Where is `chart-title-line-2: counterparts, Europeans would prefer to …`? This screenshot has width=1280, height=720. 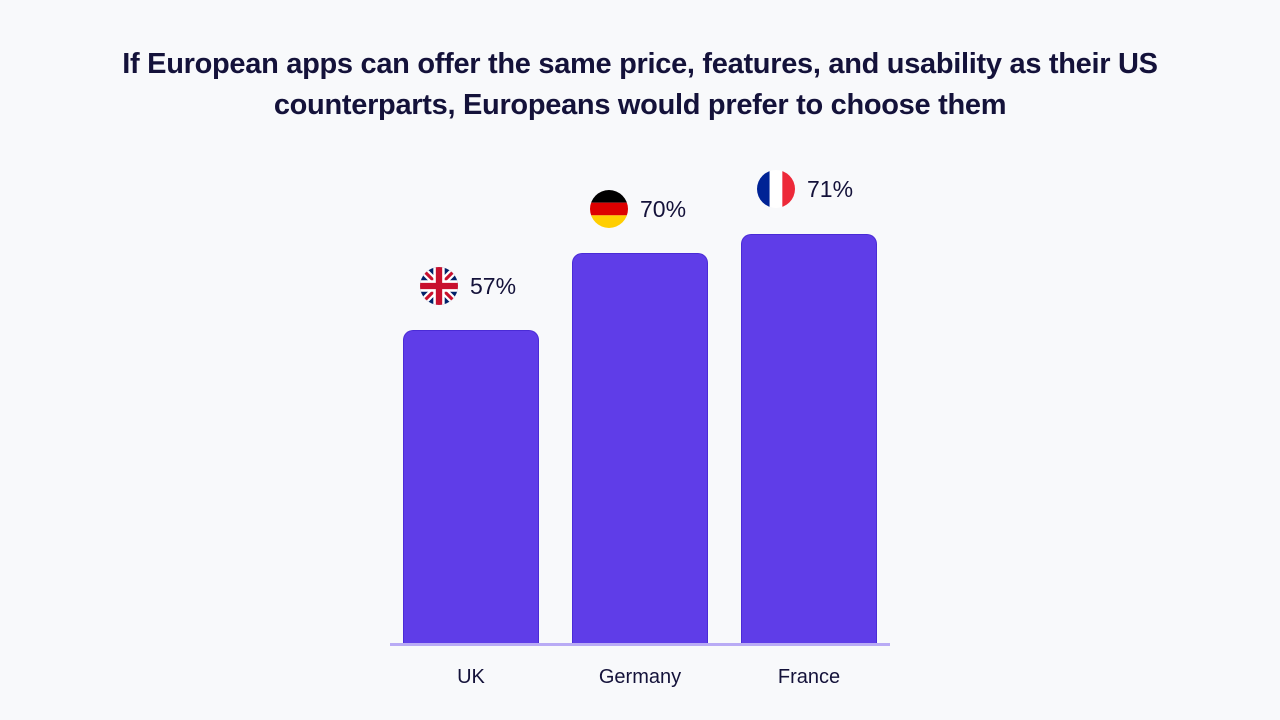
chart-title-line-2: counterparts, Europeans would prefer to … is located at coordinates (640, 105).